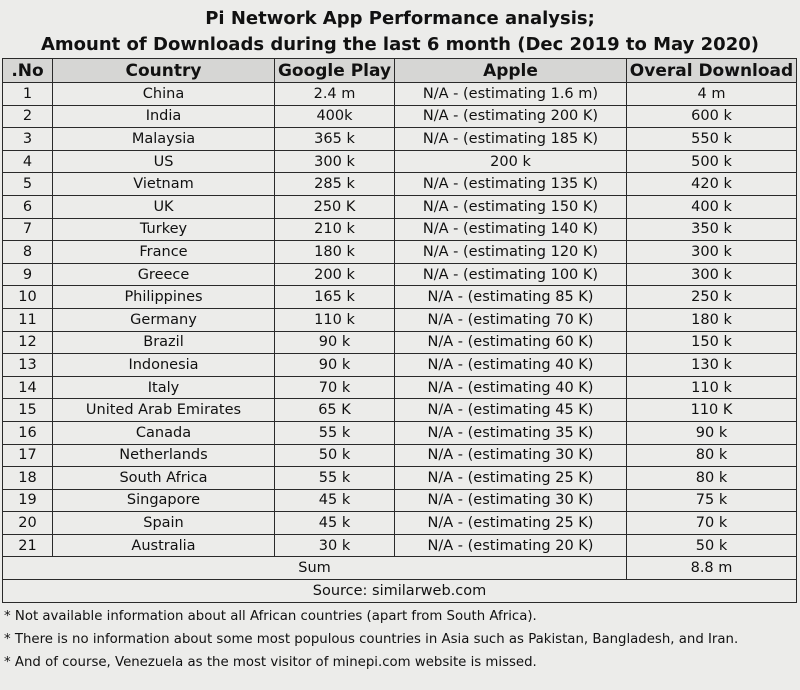  What do you see at coordinates (314, 568) in the screenshot?
I see `sum-label: Sum` at bounding box center [314, 568].